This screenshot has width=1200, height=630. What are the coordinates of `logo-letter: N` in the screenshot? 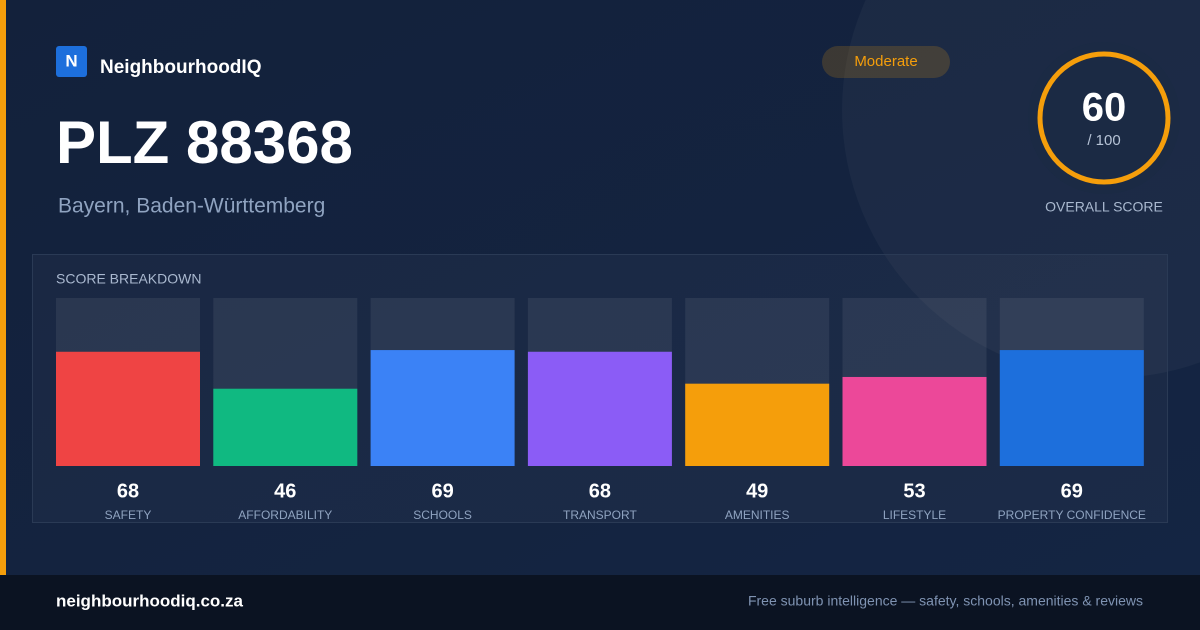 It's located at (71, 60).